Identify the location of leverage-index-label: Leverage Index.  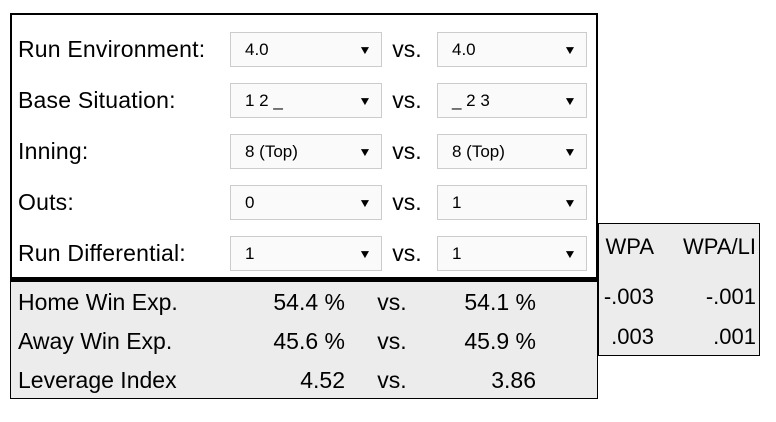
(97, 380).